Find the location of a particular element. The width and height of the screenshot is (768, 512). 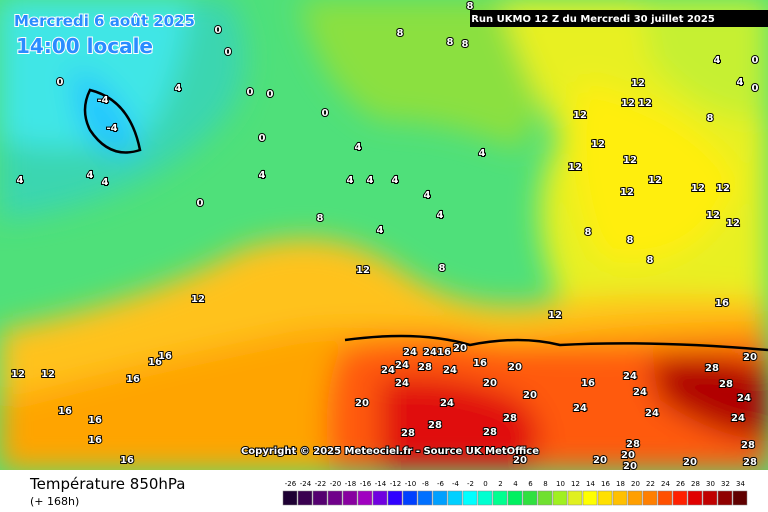

scale-label: -14 is located at coordinates (381, 484).